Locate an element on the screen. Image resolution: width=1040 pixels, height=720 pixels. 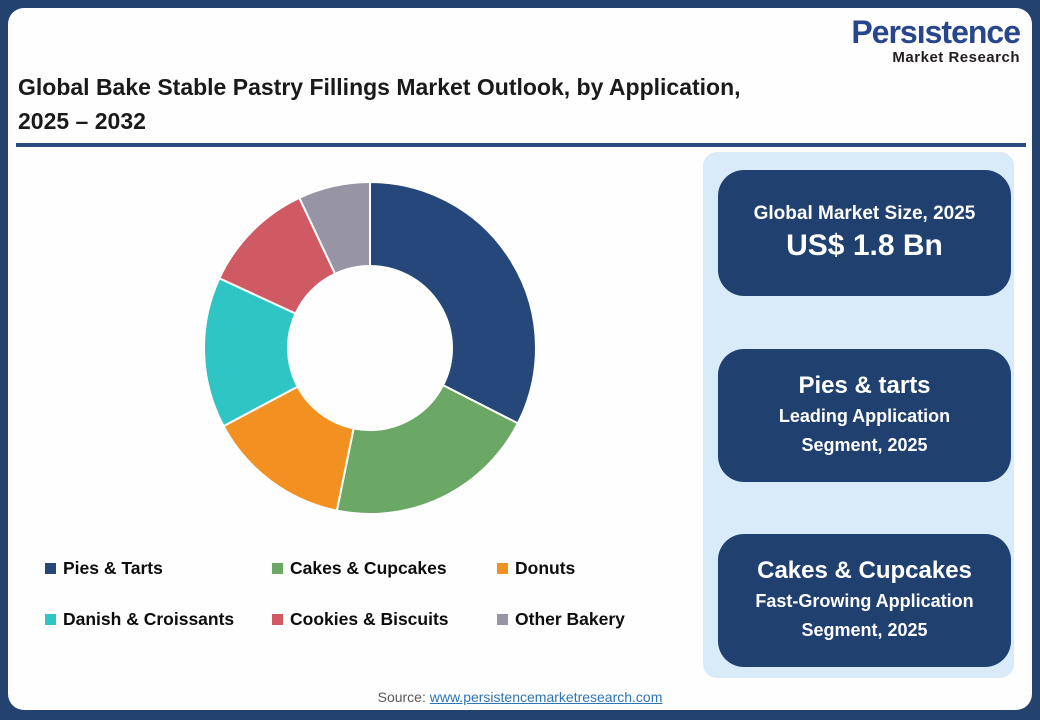
stat-panel-subtitle: Fast-Growing Application Segment, 2025 is located at coordinates (864, 615).